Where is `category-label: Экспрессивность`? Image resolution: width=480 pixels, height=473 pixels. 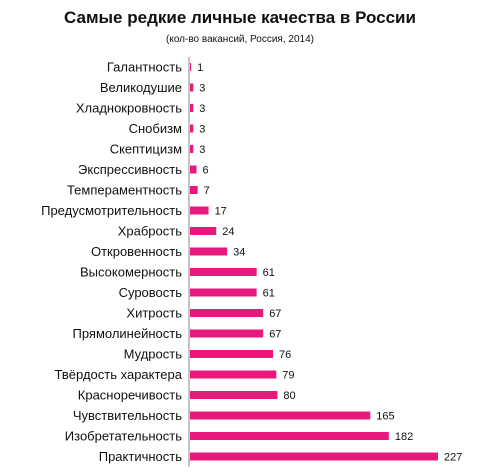 category-label: Экспрессивность is located at coordinates (130, 169).